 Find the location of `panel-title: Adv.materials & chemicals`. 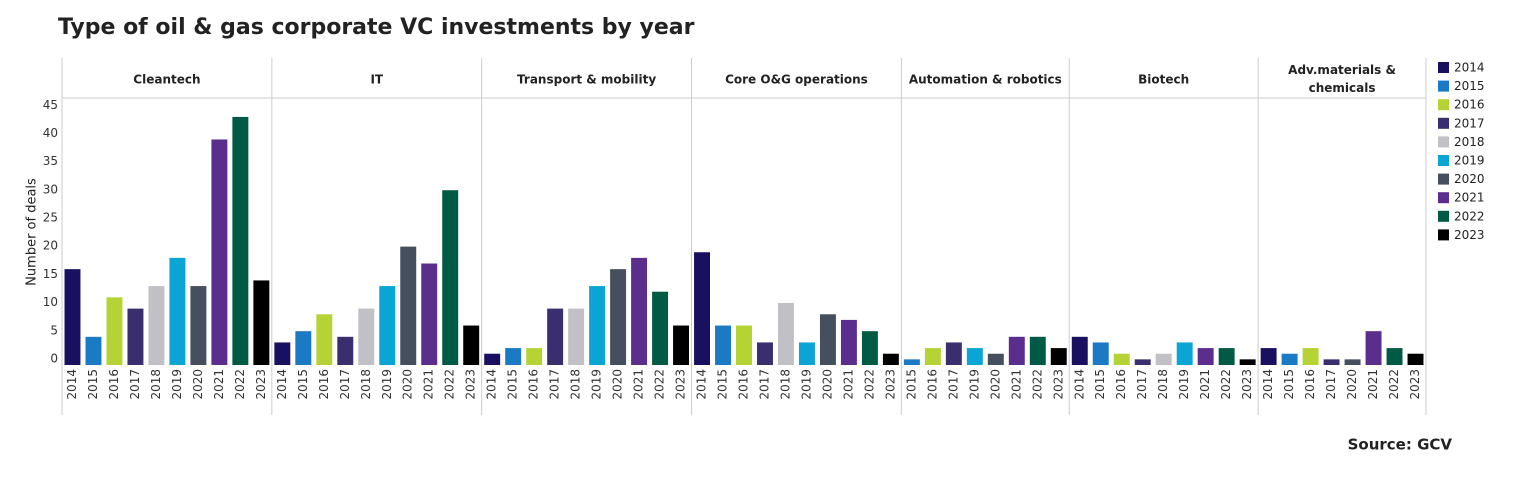

panel-title: Adv.materials & chemicals is located at coordinates (1342, 79).